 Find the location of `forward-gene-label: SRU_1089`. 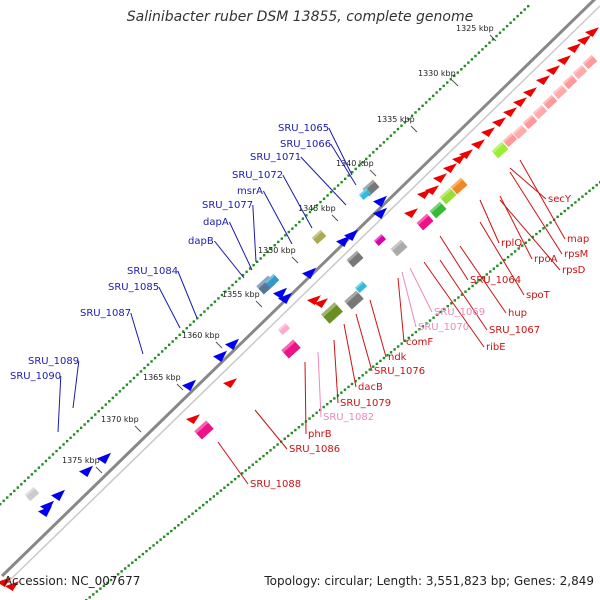

forward-gene-label: SRU_1089 is located at coordinates (53, 361).